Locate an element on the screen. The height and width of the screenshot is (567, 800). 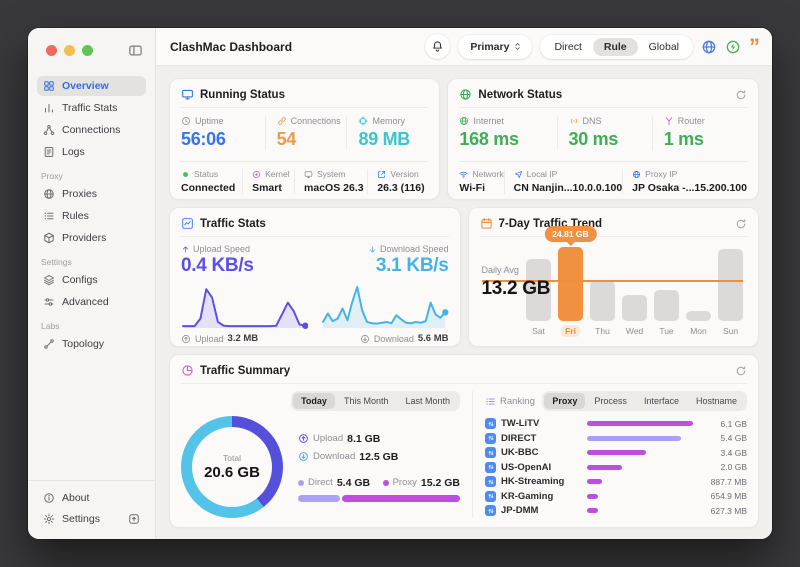
ranking-value: 654.9 MB is located at coordinates (728, 496).